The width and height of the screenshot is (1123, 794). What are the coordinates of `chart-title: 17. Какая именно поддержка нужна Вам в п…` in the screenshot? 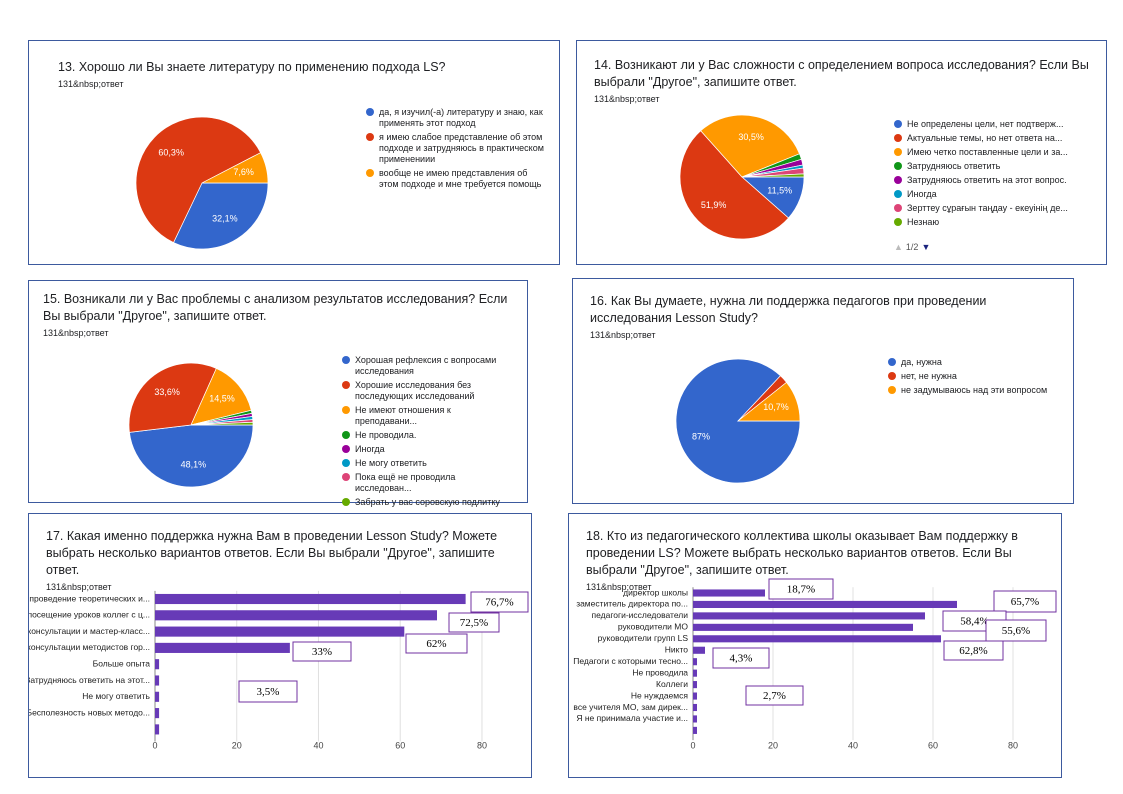 It's located at (272, 553).